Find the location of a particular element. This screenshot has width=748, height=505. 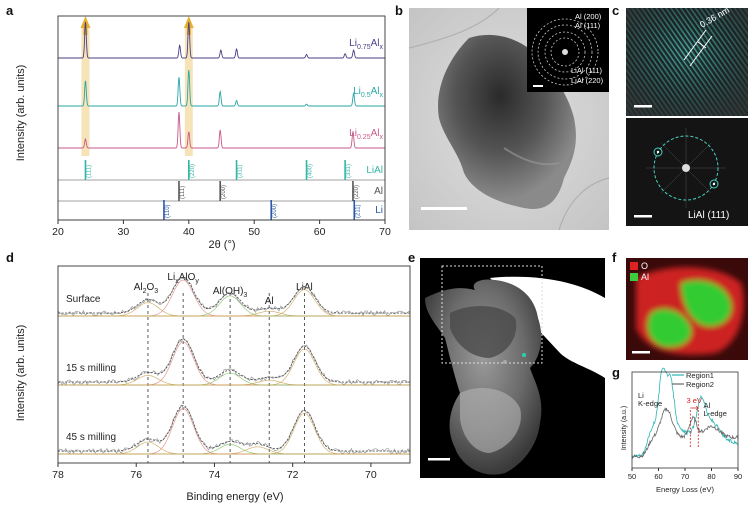

fft-label: LiAl (111) is located at coordinates (708, 215).